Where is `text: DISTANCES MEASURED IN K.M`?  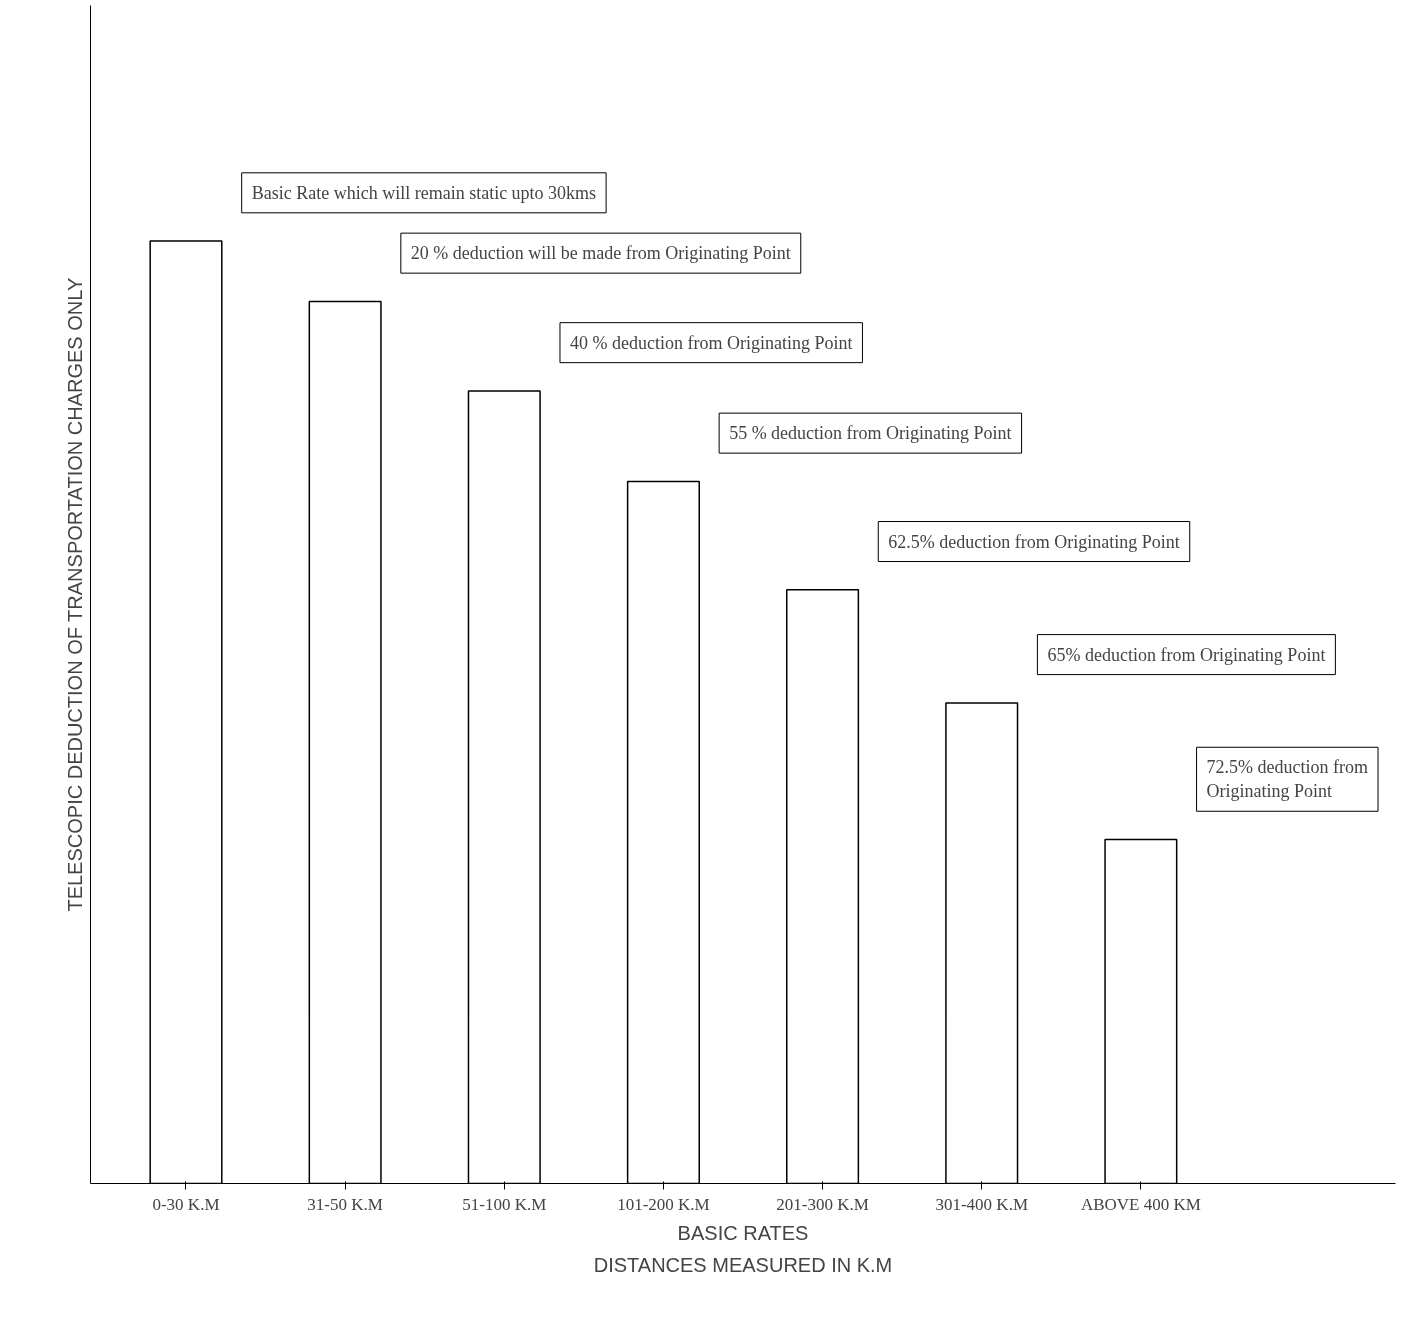
text: DISTANCES MEASURED IN K.M is located at coordinates (743, 1264).